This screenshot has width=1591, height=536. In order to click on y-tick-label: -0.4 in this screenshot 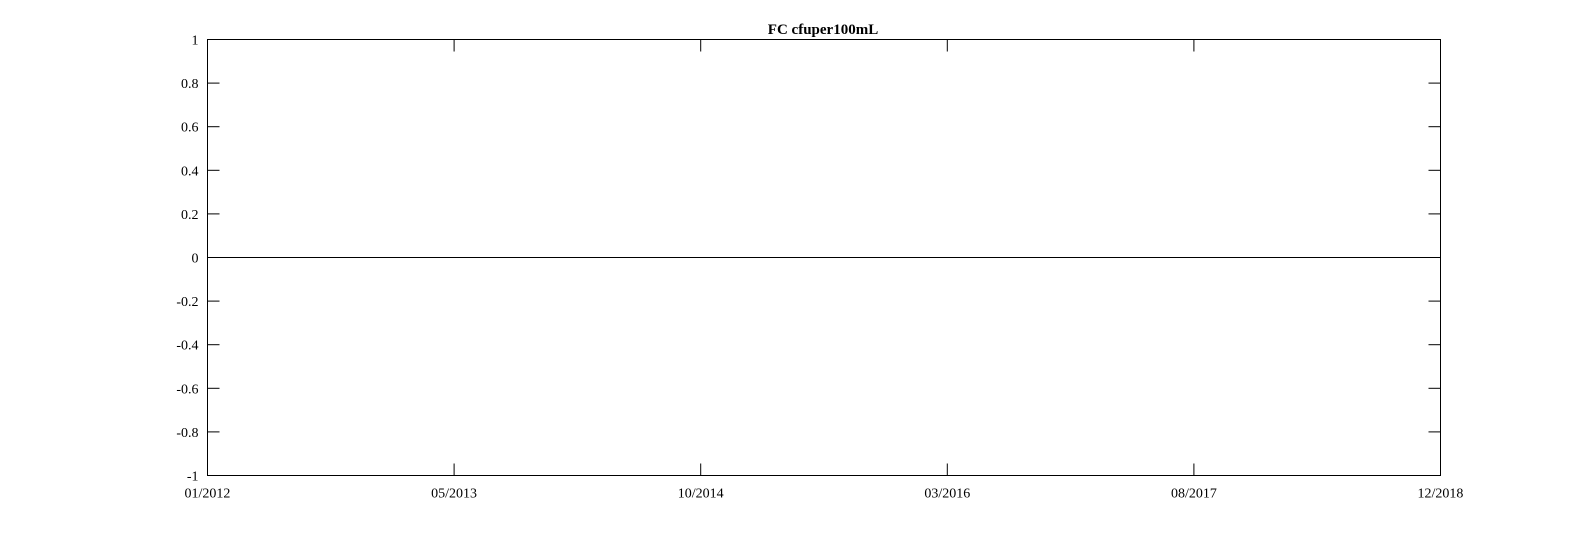, I will do `click(187, 346)`.